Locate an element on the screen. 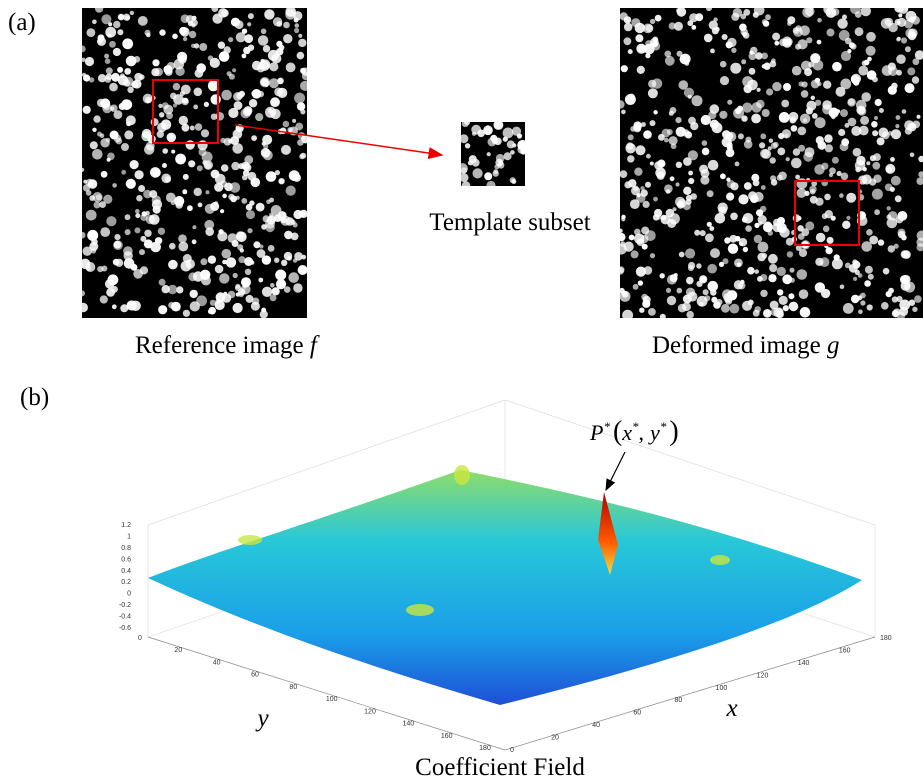 This screenshot has height=780, width=923. highlight is located at coordinates (462, 475).